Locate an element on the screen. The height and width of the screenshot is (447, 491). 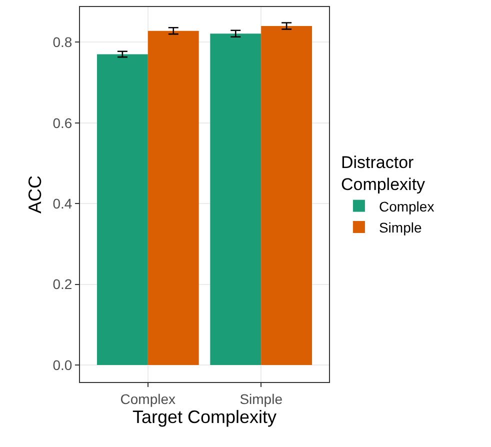
x-axis-title: Target Complexity is located at coordinates (204, 416).